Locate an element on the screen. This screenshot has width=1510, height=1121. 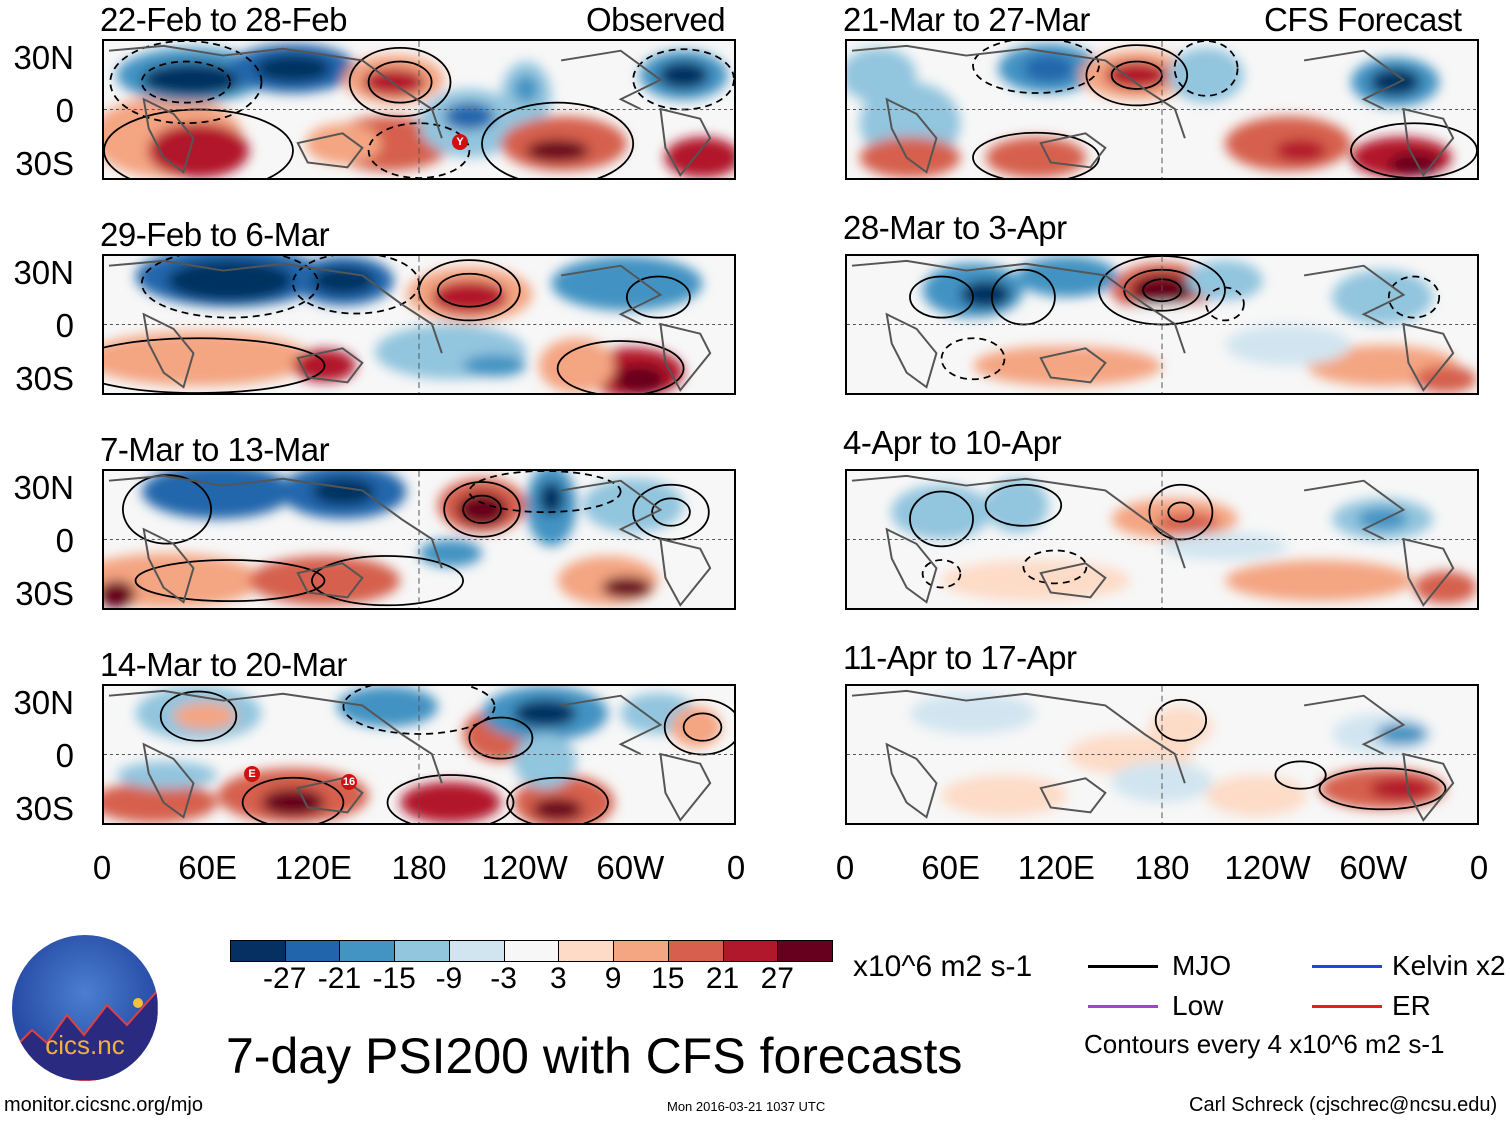
colorbar-label: 9 is located at coordinates (613, 978).